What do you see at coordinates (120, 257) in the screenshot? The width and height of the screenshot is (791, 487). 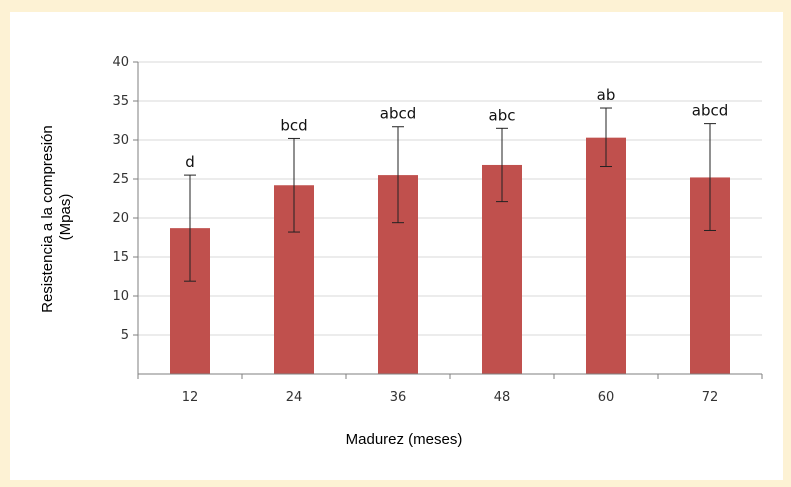 I see `y-tick-label: 15` at bounding box center [120, 257].